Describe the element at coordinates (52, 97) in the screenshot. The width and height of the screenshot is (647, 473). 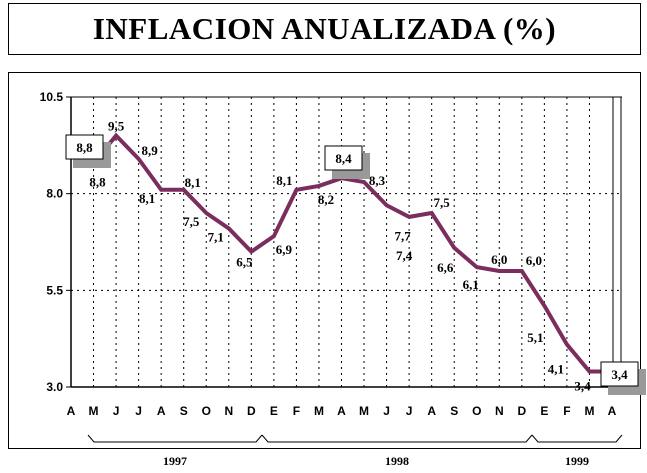
I see `y-tick-label: 10.5` at that location.